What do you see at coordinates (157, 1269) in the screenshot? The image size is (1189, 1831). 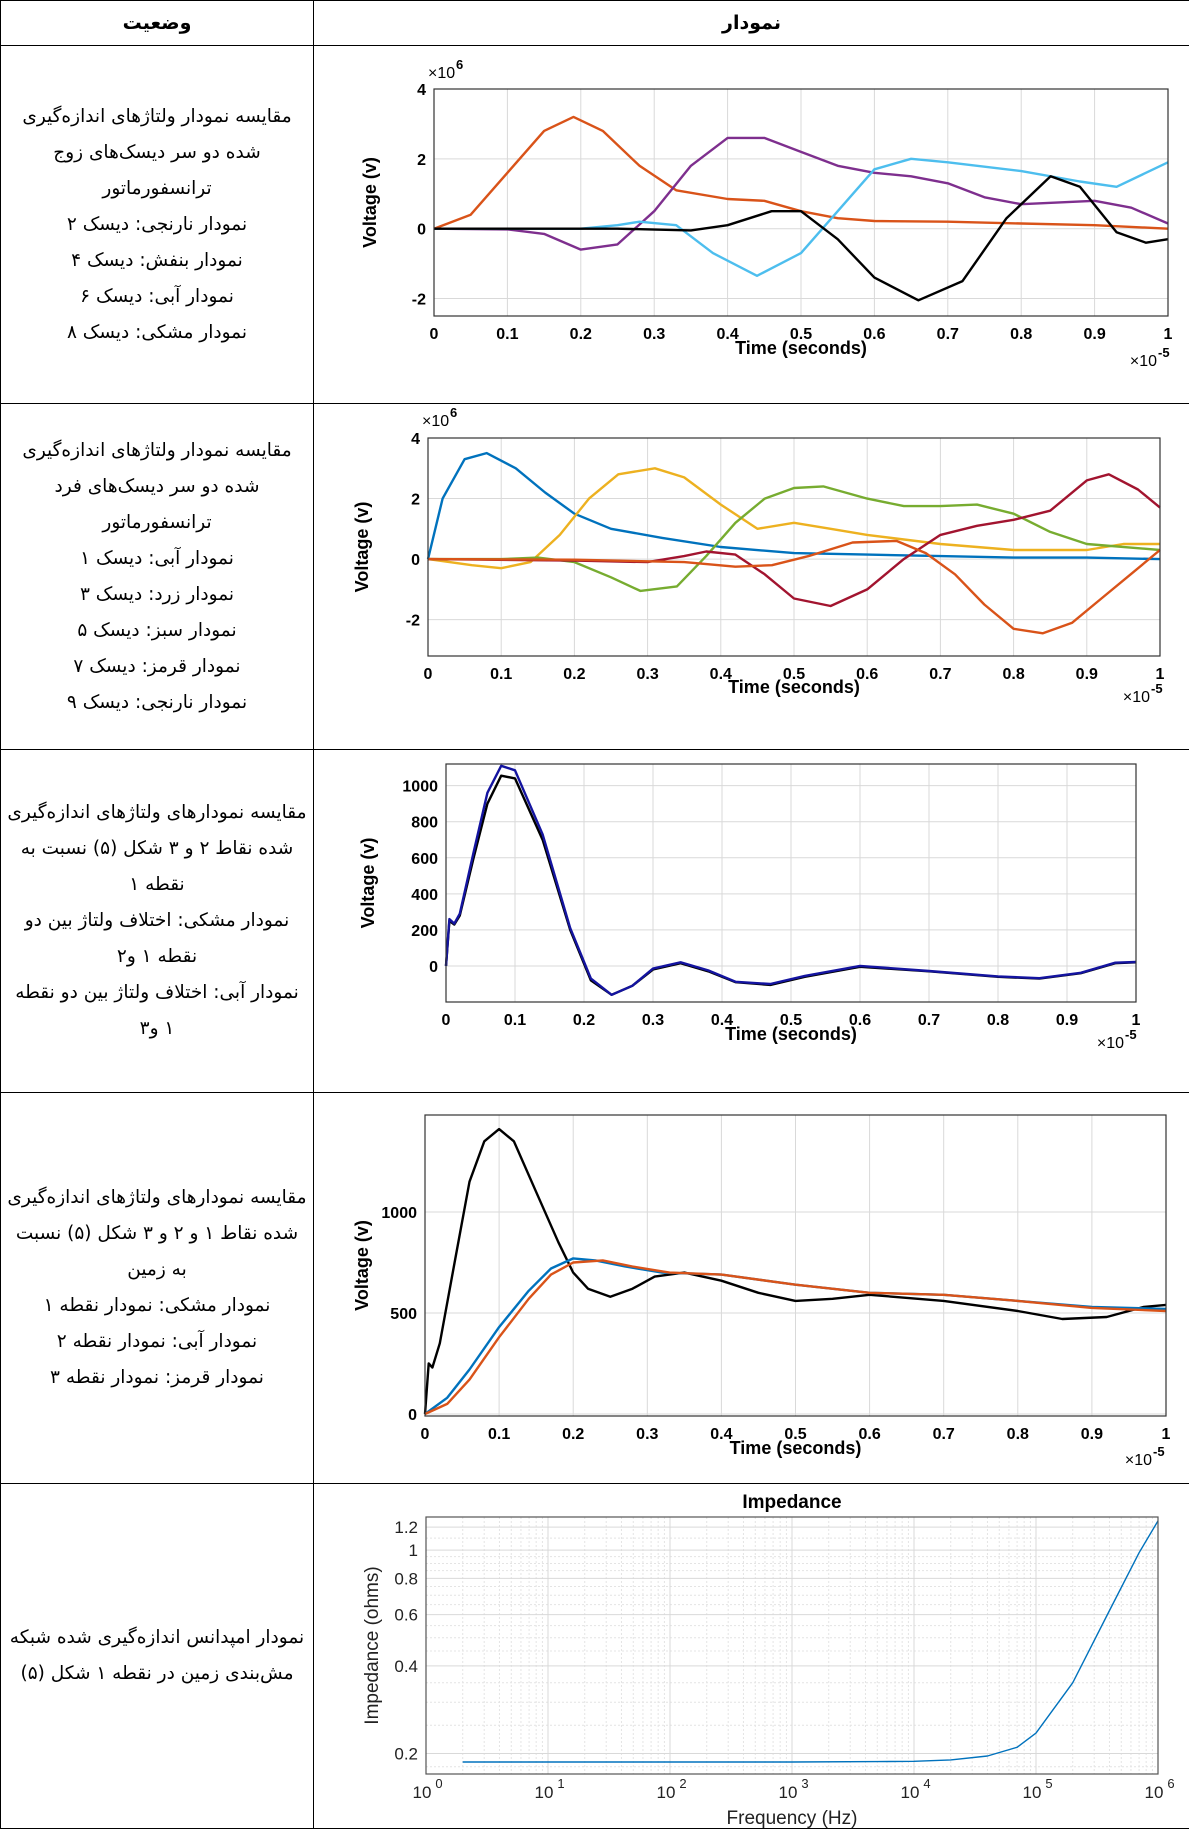 I see `status-line: به زمین` at bounding box center [157, 1269].